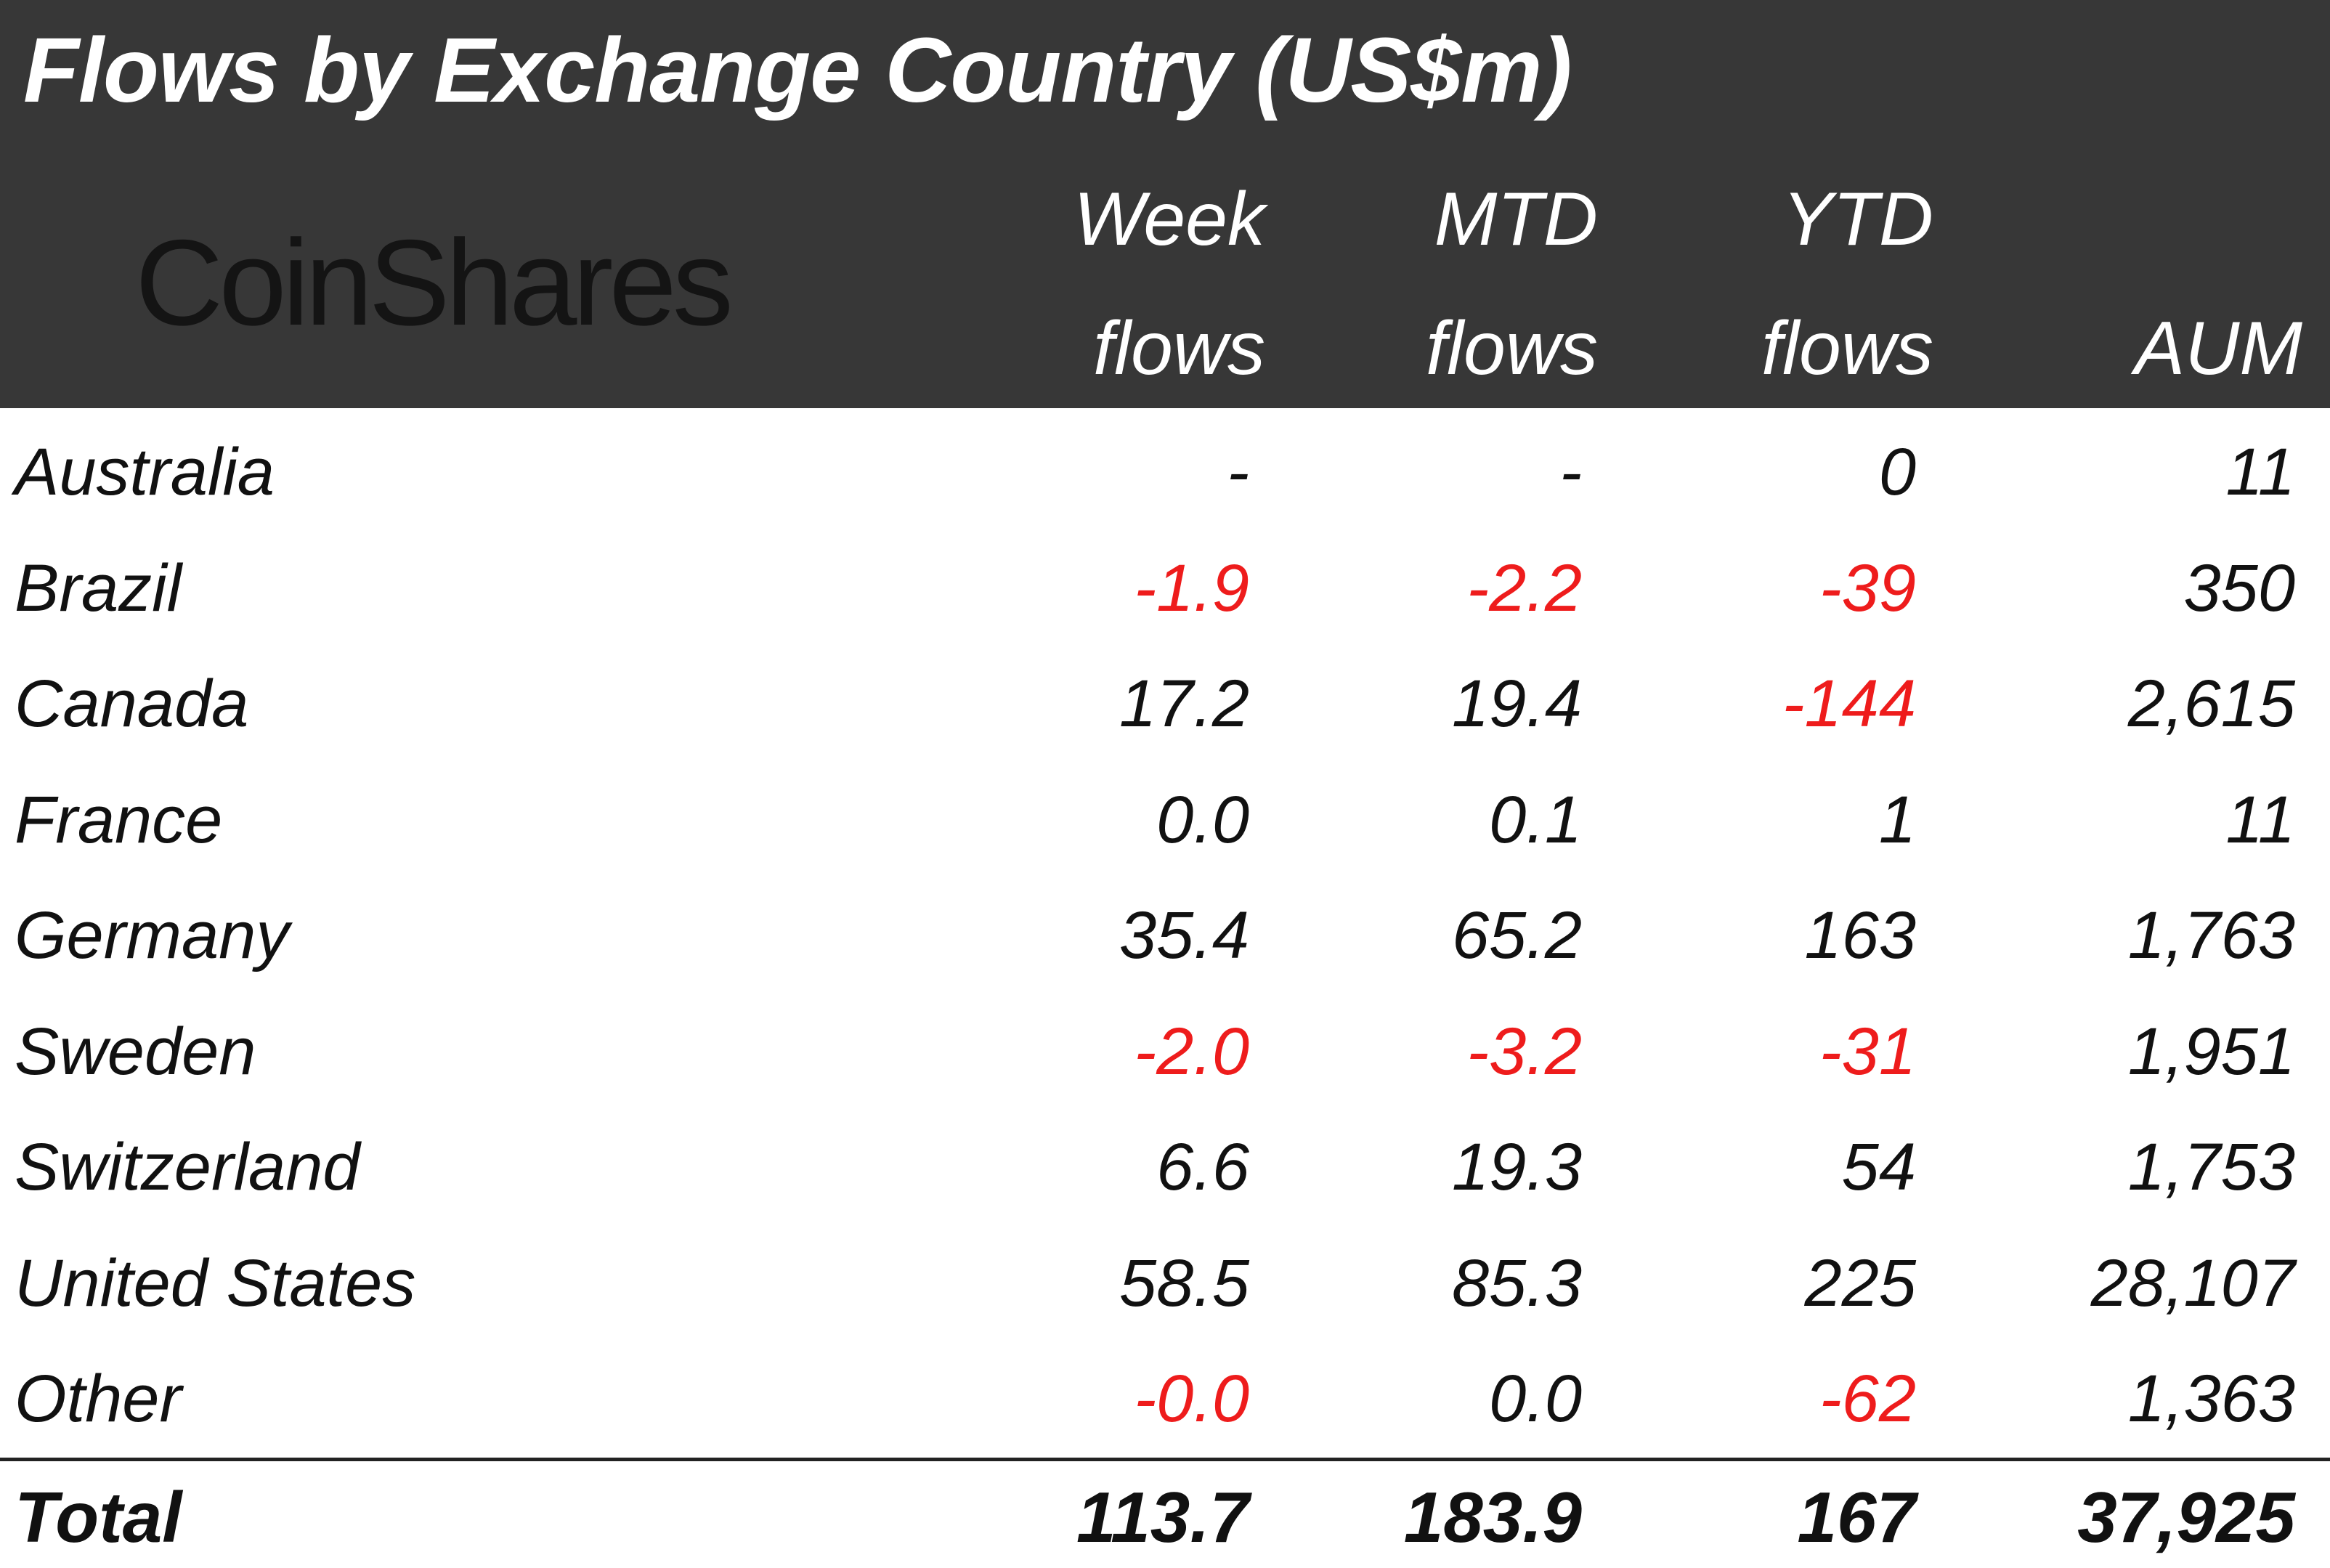 The height and width of the screenshot is (1568, 2330). I want to click on country-label: Brazil, so click(98, 588).